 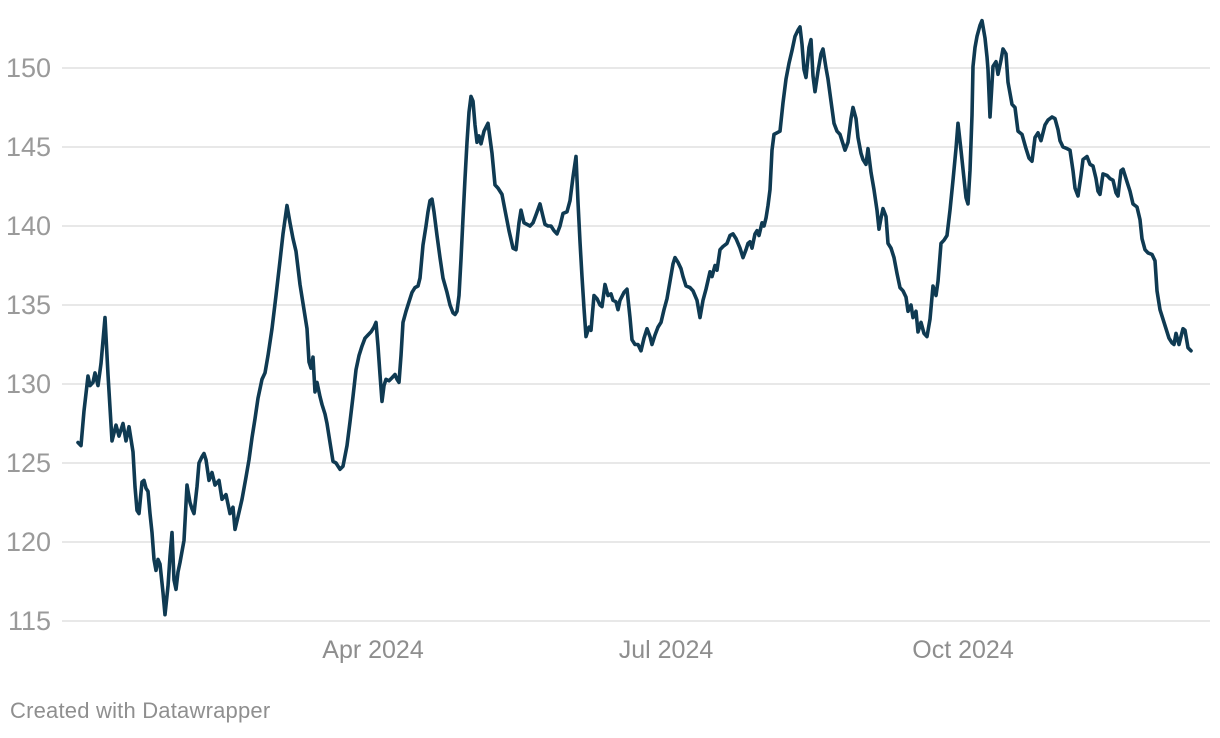 What do you see at coordinates (28, 226) in the screenshot?
I see `y-tick-label-140: 140` at bounding box center [28, 226].